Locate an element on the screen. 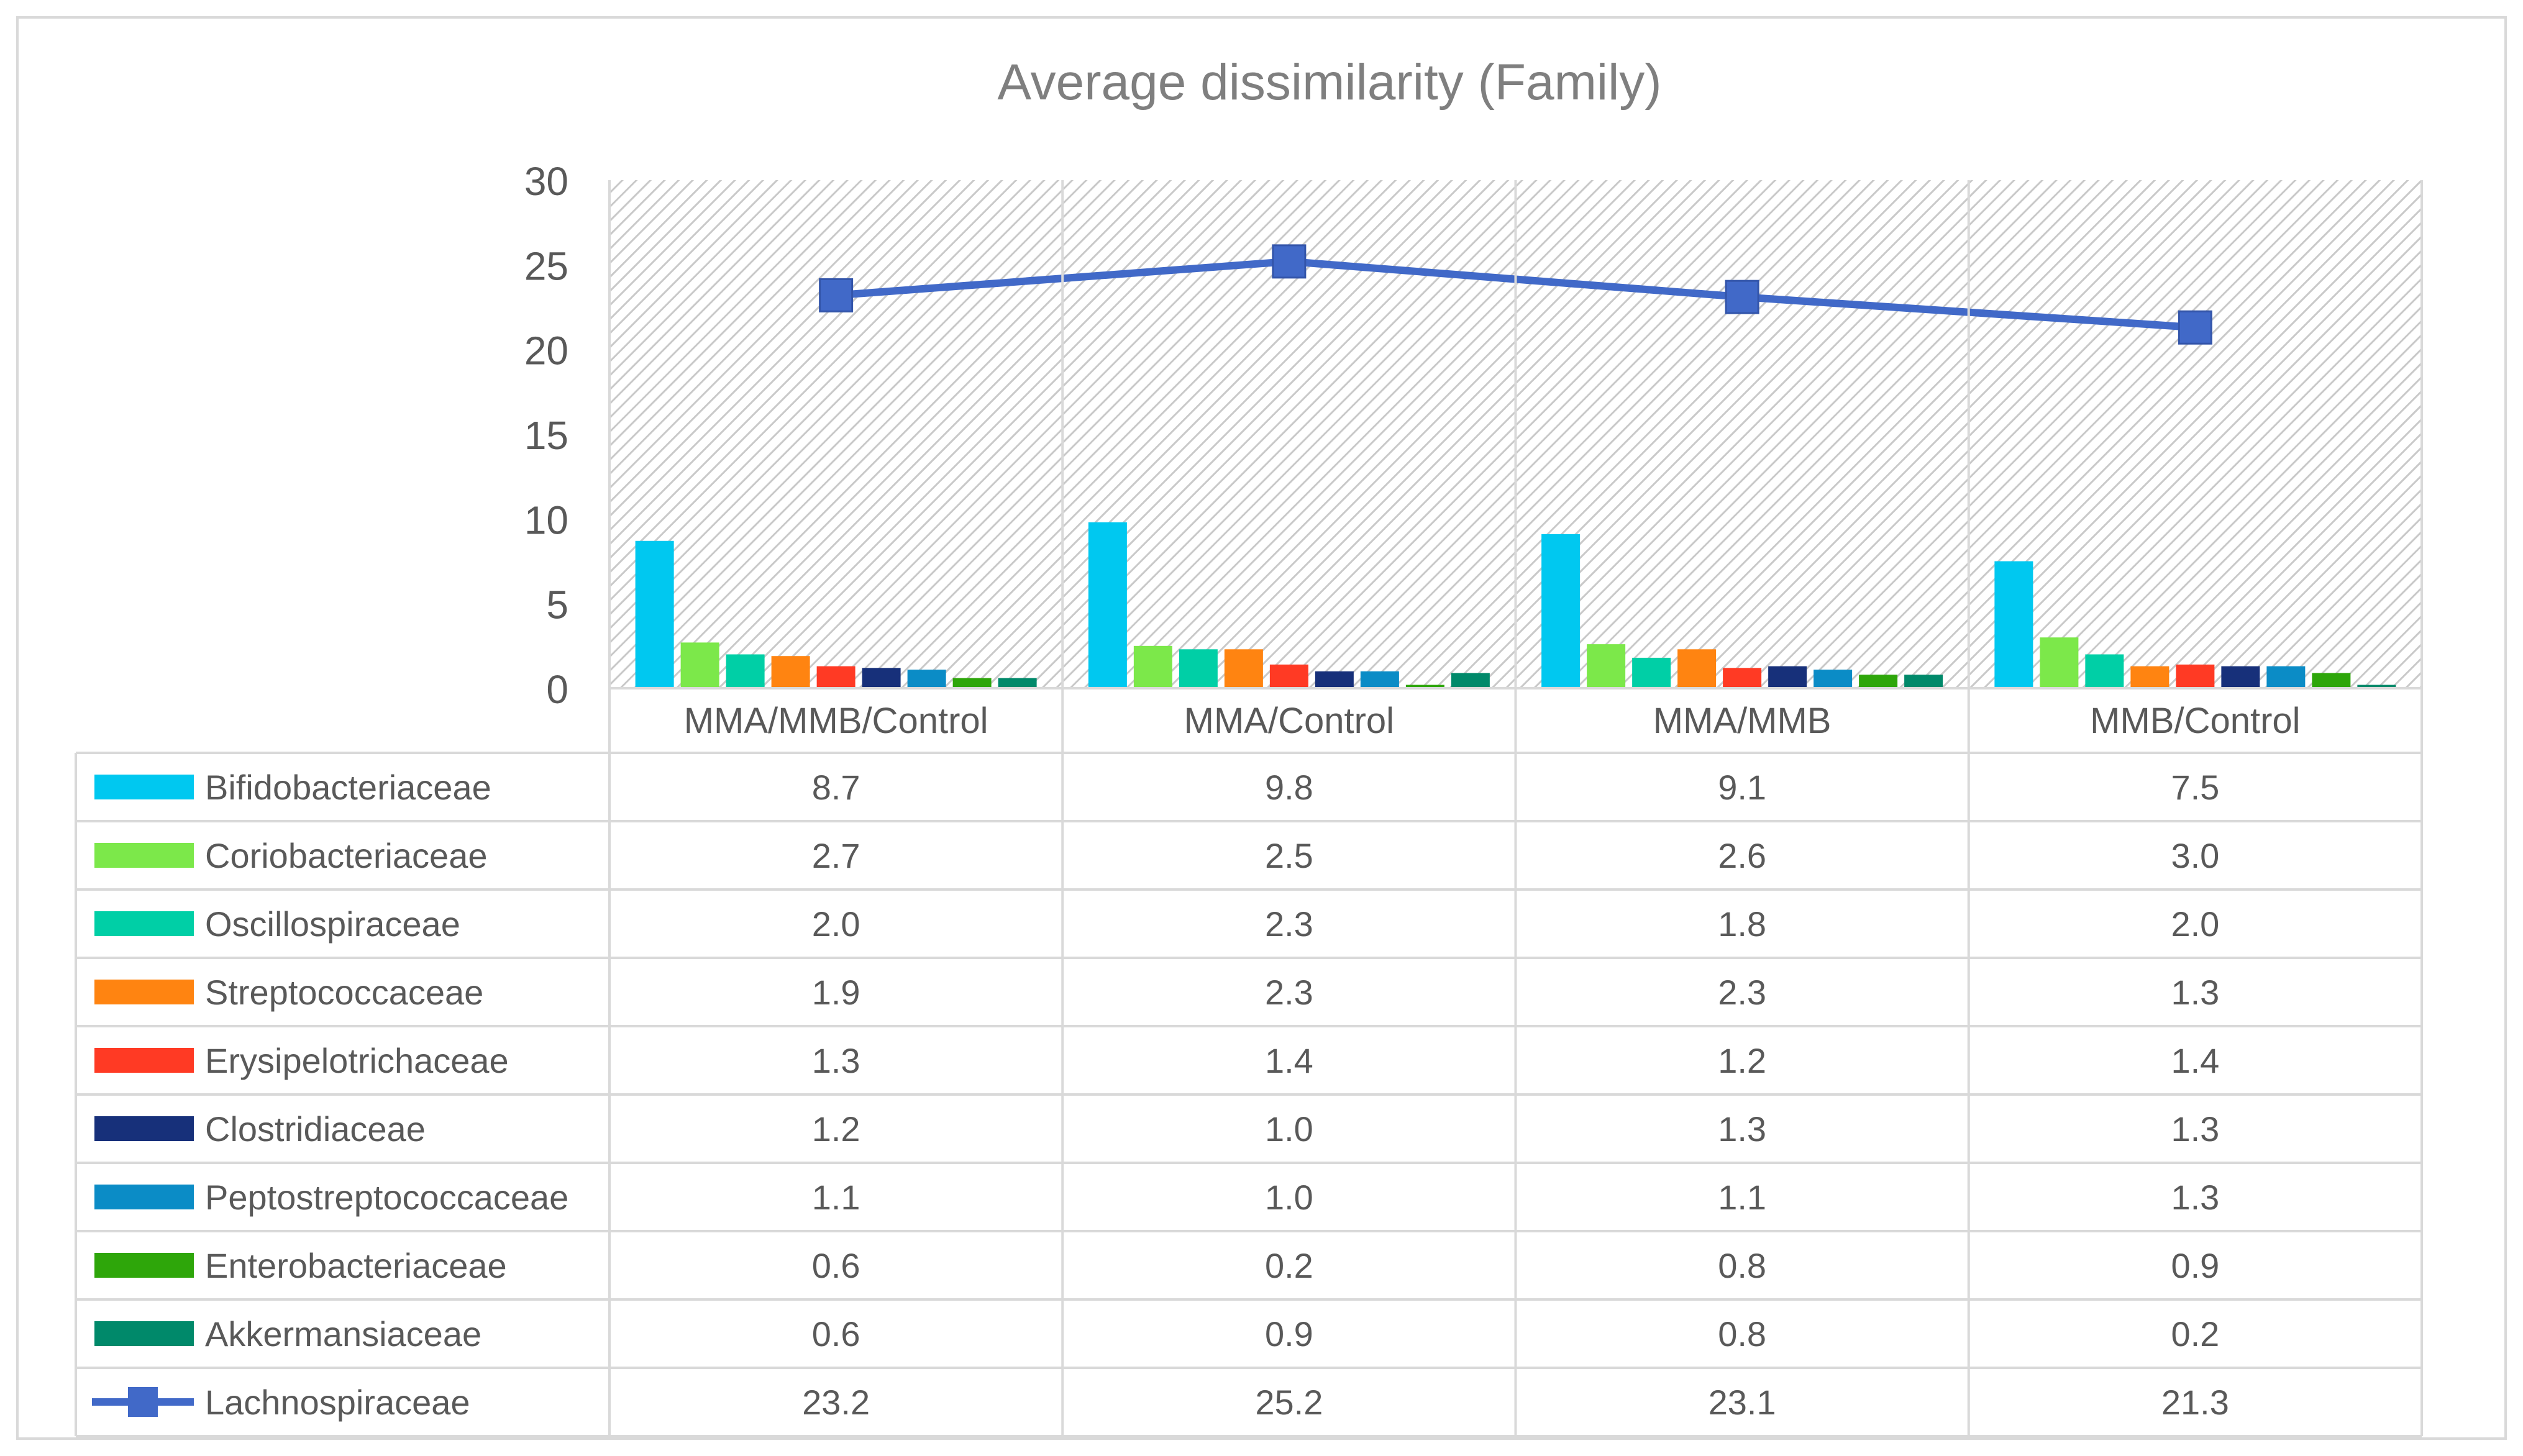 This screenshot has height=1456, width=2523. legend-entry: Streptococcaceae is located at coordinates (344, 992).